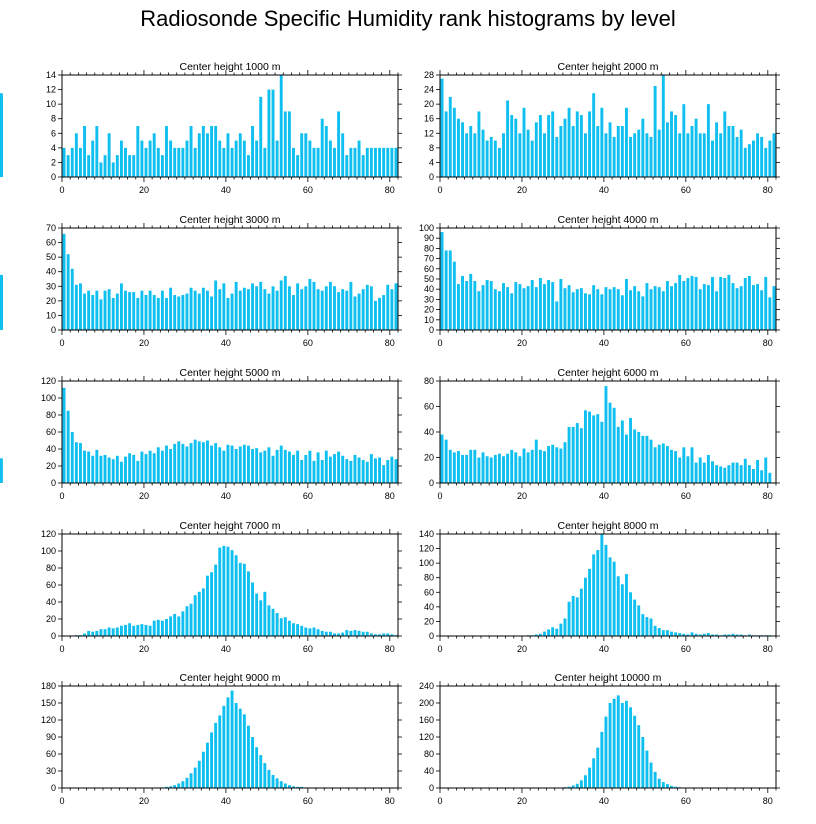 This screenshot has height=824, width=816. Describe the element at coordinates (429, 754) in the screenshot. I see `y-tick-label: 80` at that location.